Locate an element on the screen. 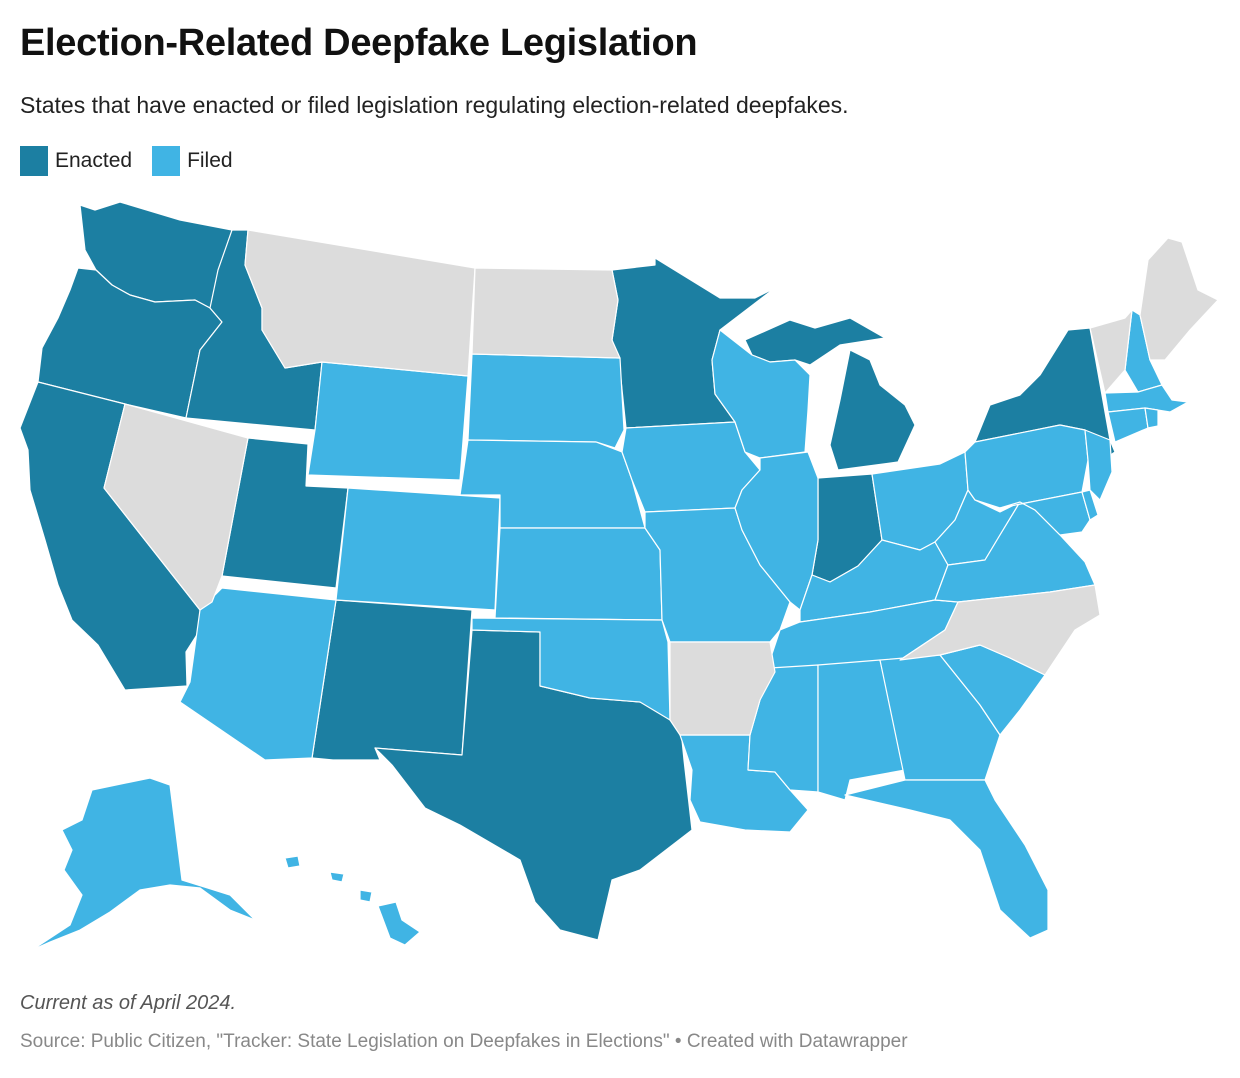 The image size is (1240, 1078). state-maine is located at coordinates (1179, 299).